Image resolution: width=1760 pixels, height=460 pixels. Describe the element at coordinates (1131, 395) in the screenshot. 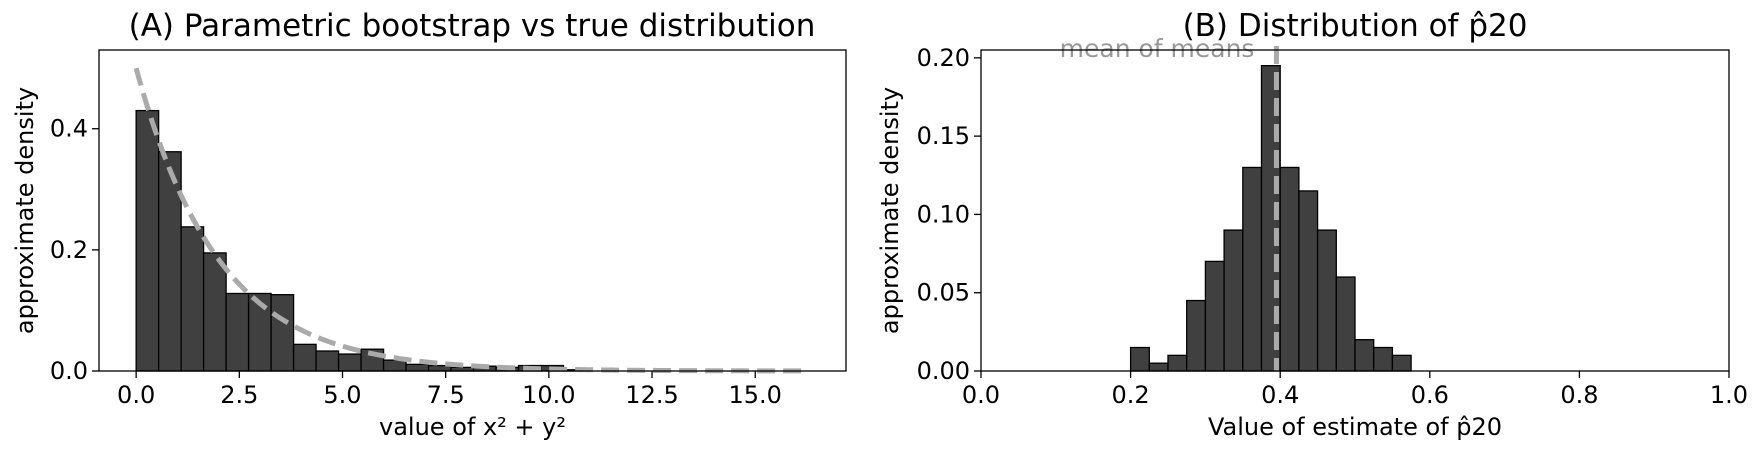

I see `x-tick-label: 0.2` at that location.